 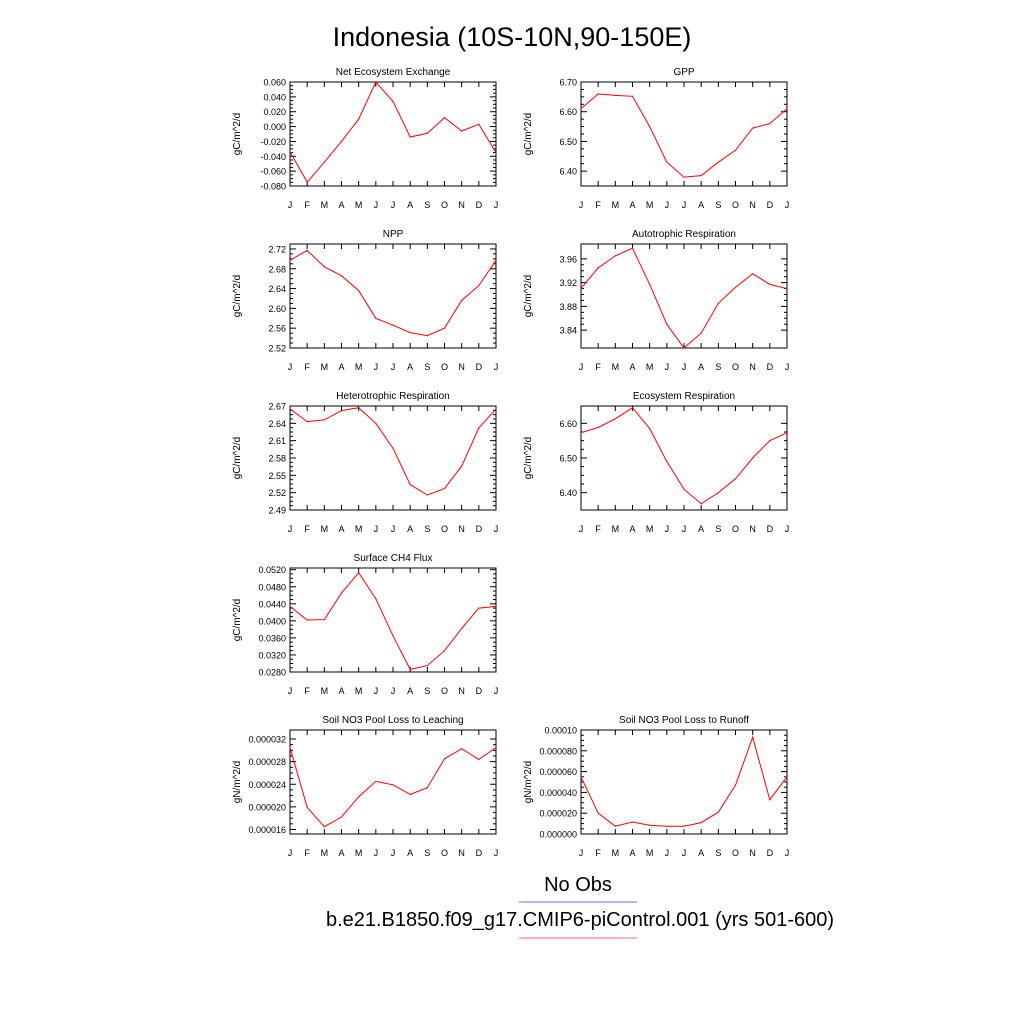 I want to click on y-tick-label: 2.64, so click(x=277, y=424).